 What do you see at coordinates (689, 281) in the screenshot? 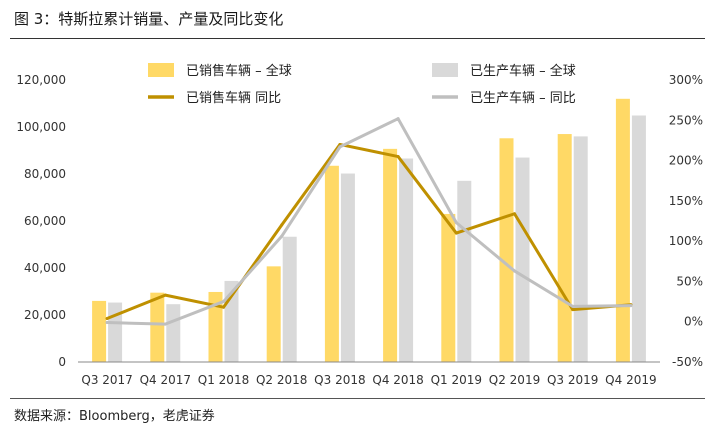
I see `right-tick-label: 50%` at bounding box center [689, 281].